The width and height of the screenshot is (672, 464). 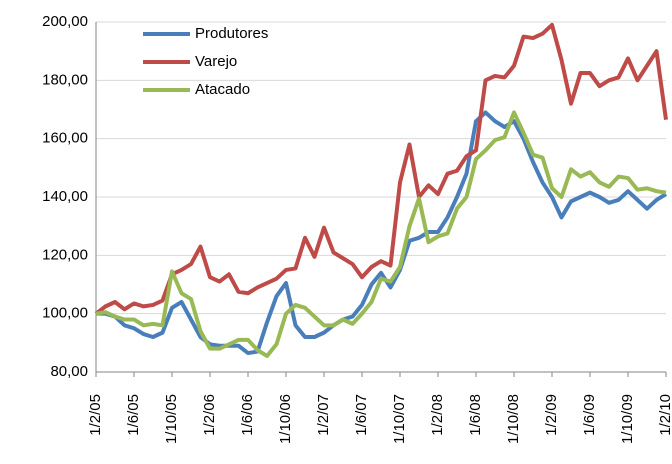 What do you see at coordinates (69, 371) in the screenshot?
I see `y-tick-label: 80,00` at bounding box center [69, 371].